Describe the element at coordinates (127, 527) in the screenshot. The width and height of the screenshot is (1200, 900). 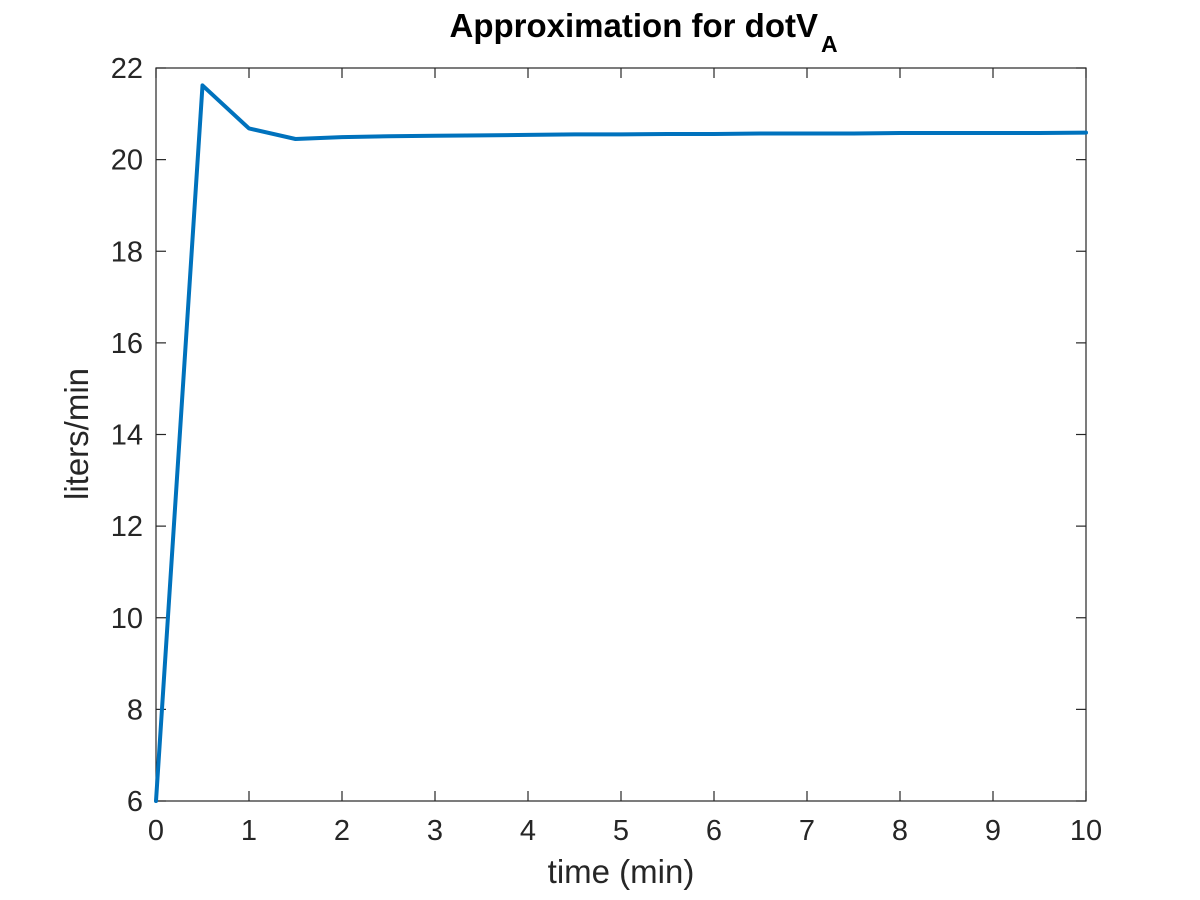
I see `y-tick-label: 12` at that location.